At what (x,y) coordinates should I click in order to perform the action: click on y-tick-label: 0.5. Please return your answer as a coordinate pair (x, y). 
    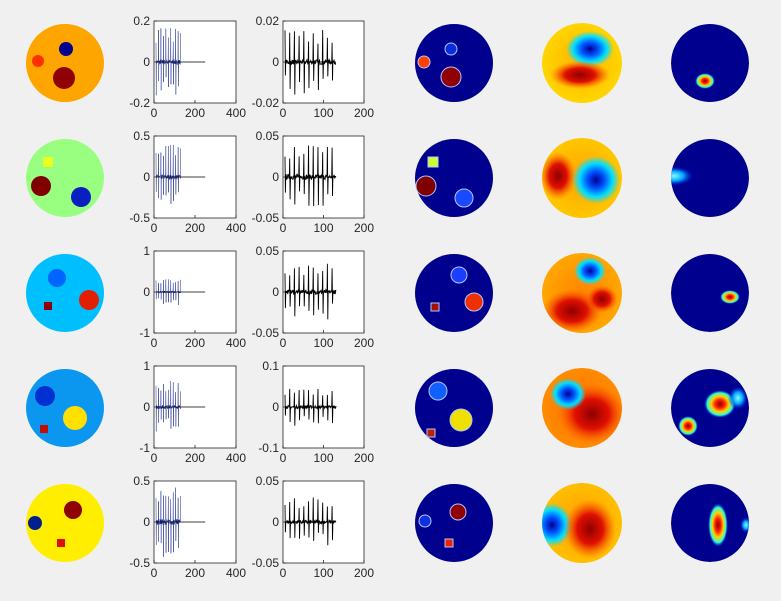
    Looking at the image, I should click on (141, 481).